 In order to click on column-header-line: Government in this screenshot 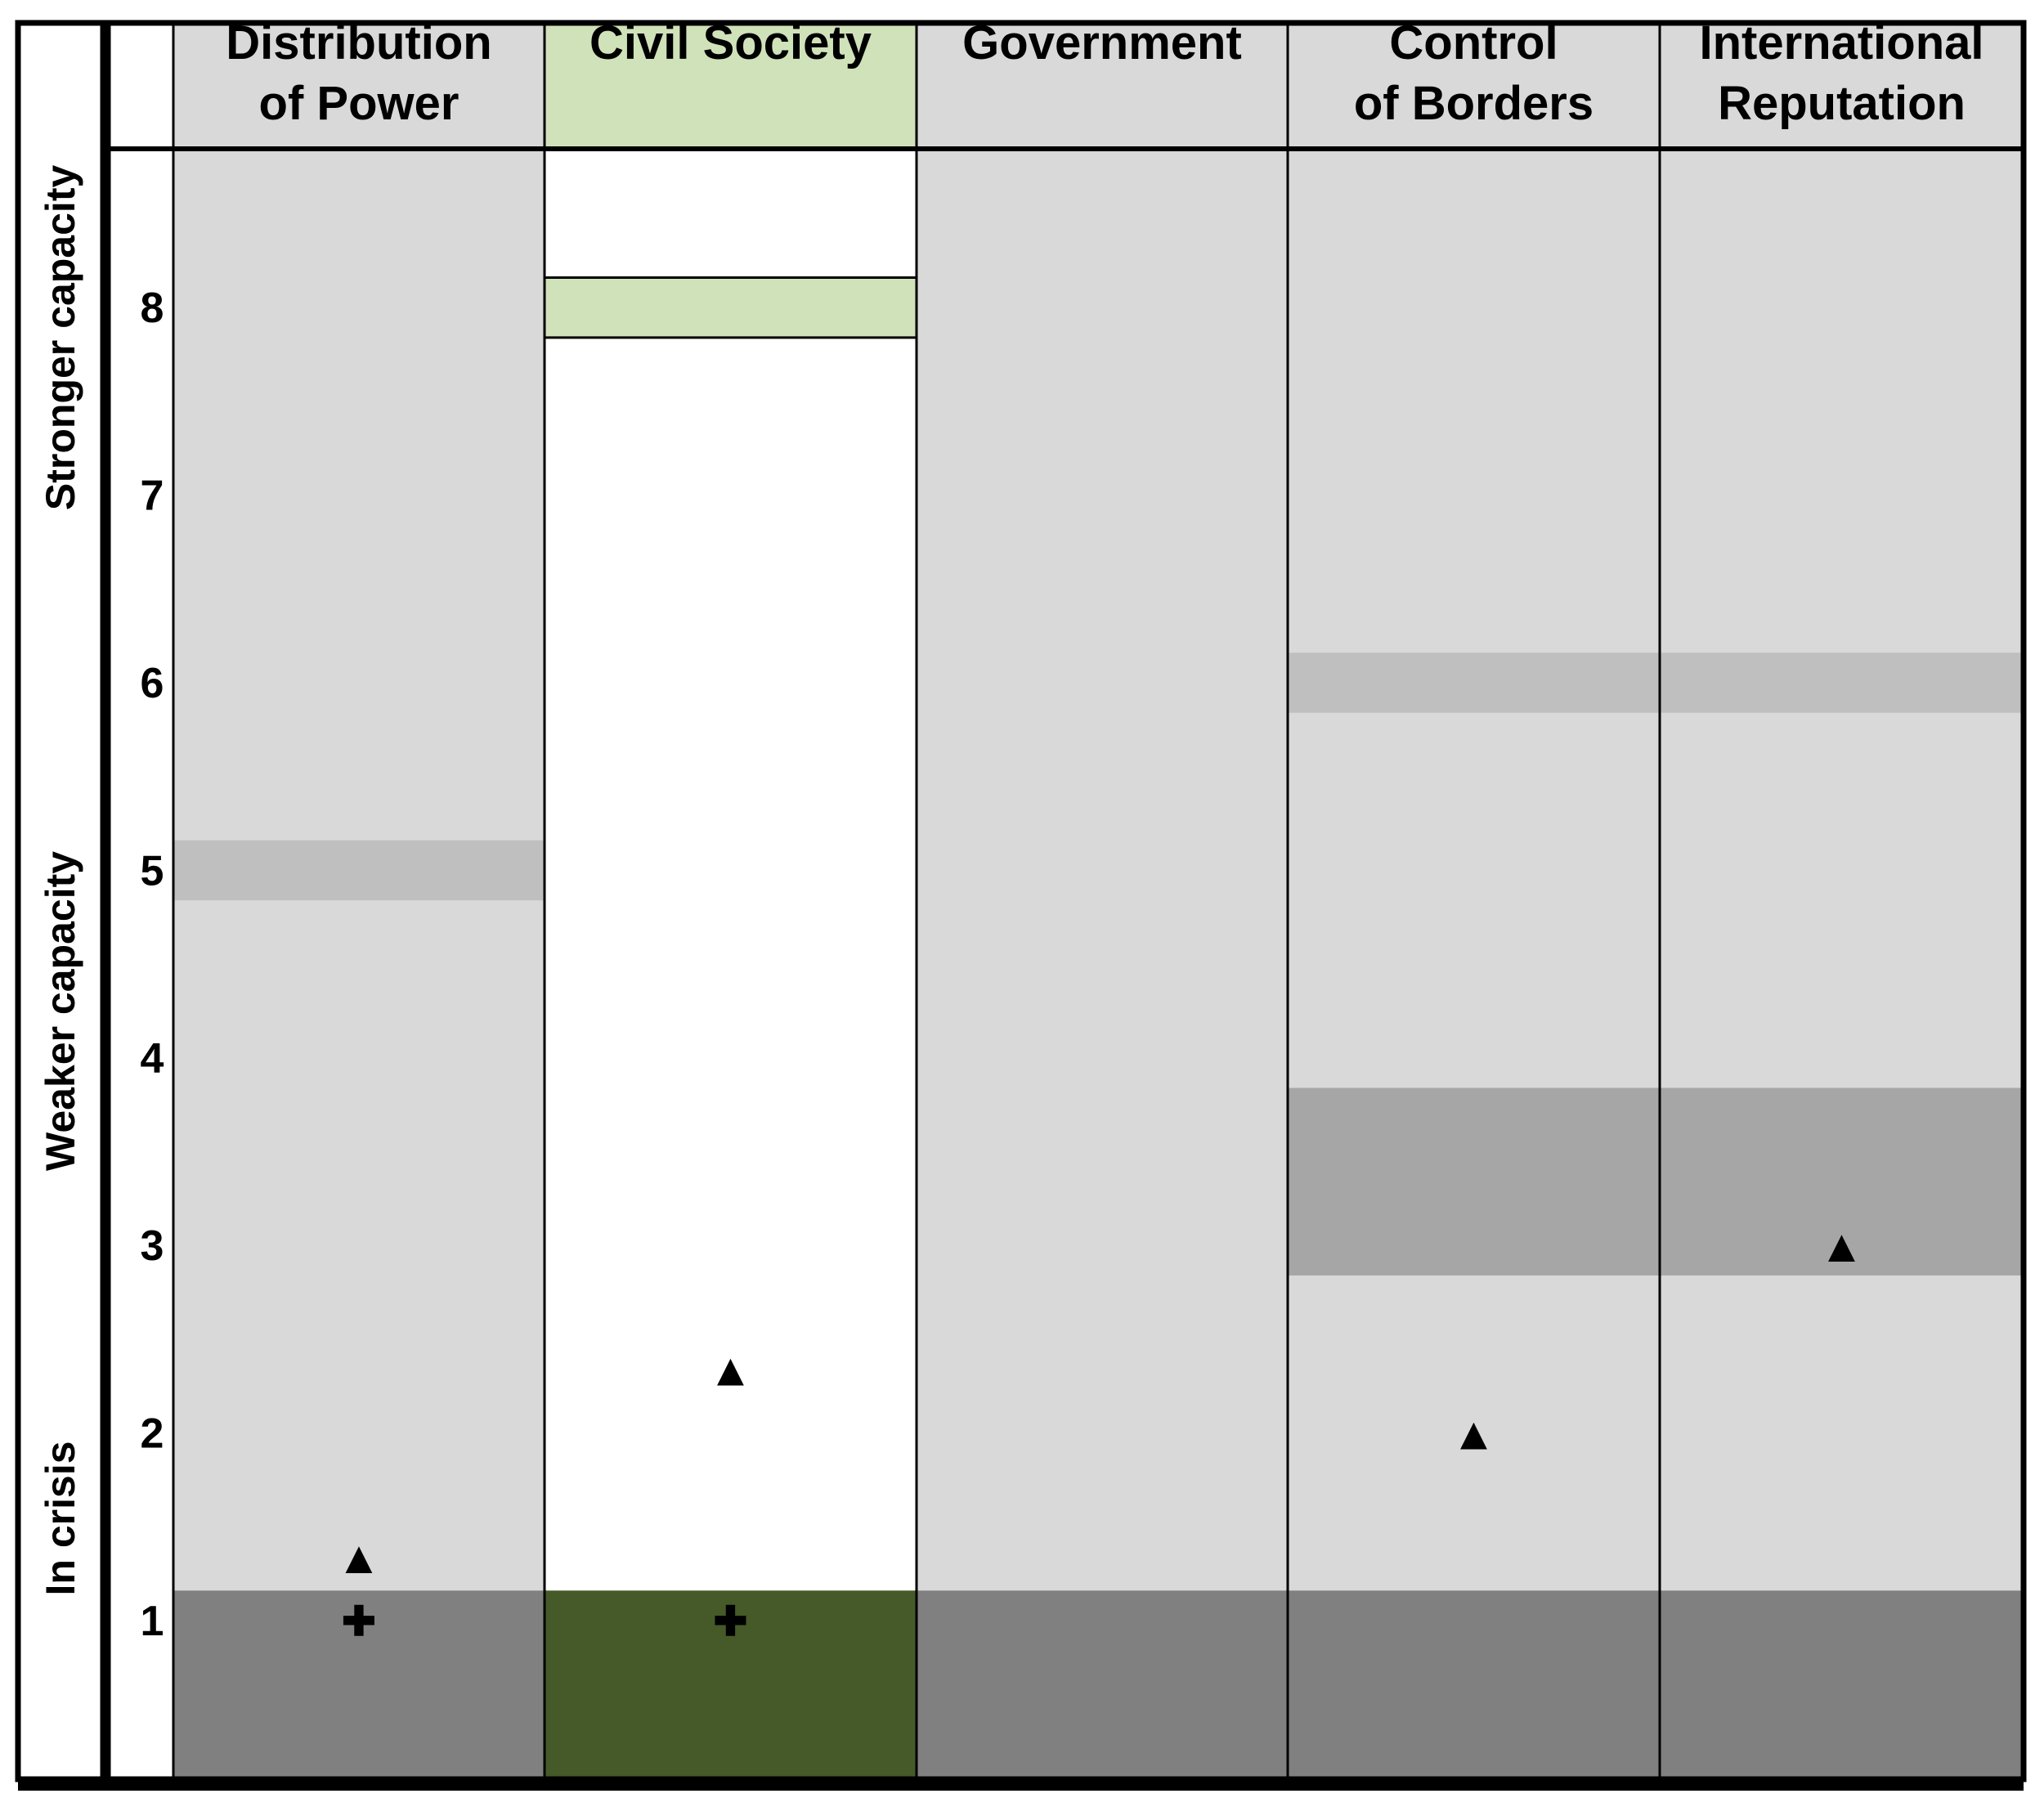, I will do `click(1102, 43)`.